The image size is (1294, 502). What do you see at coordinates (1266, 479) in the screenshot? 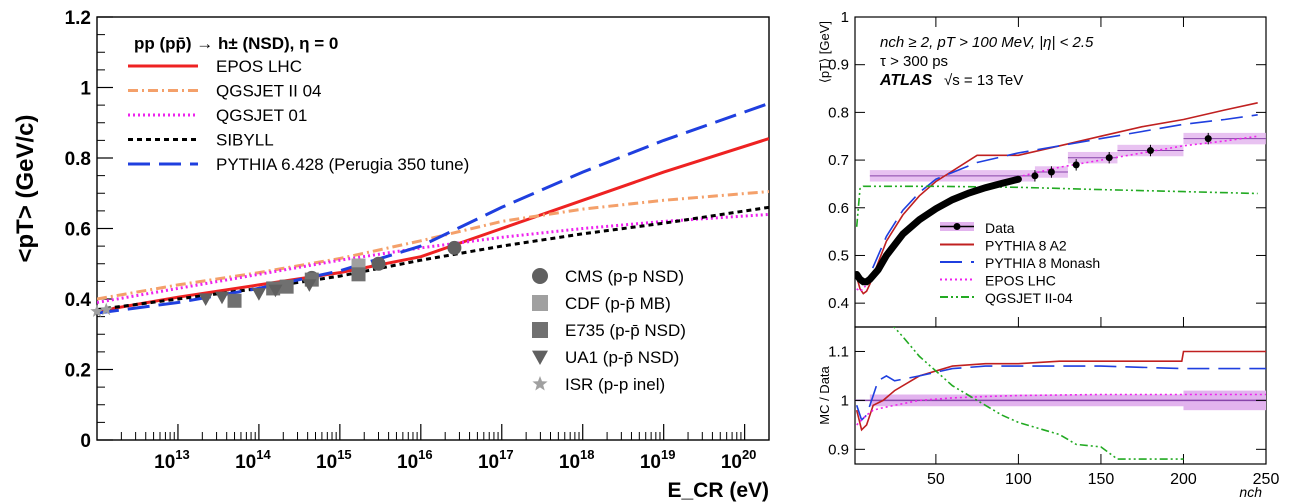
I see `ratio-xtick-label: 250` at bounding box center [1266, 479].